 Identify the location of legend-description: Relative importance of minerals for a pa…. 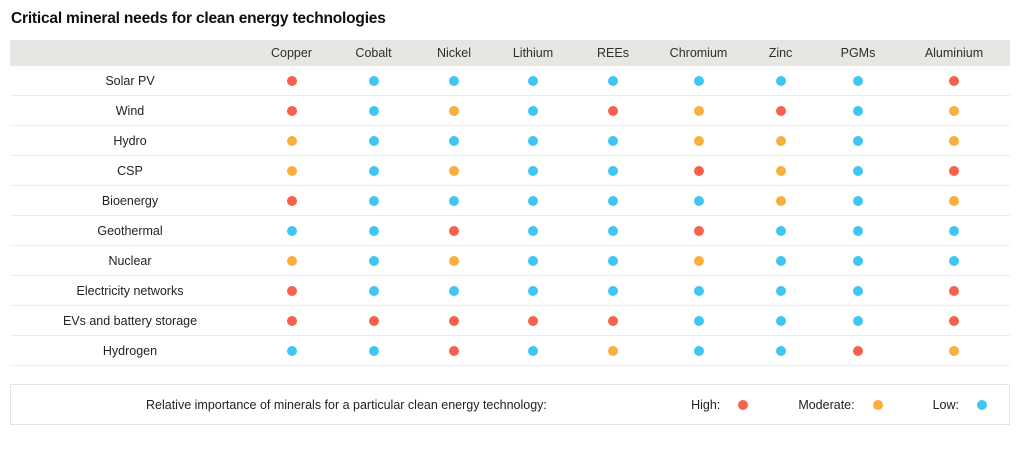
(346, 404).